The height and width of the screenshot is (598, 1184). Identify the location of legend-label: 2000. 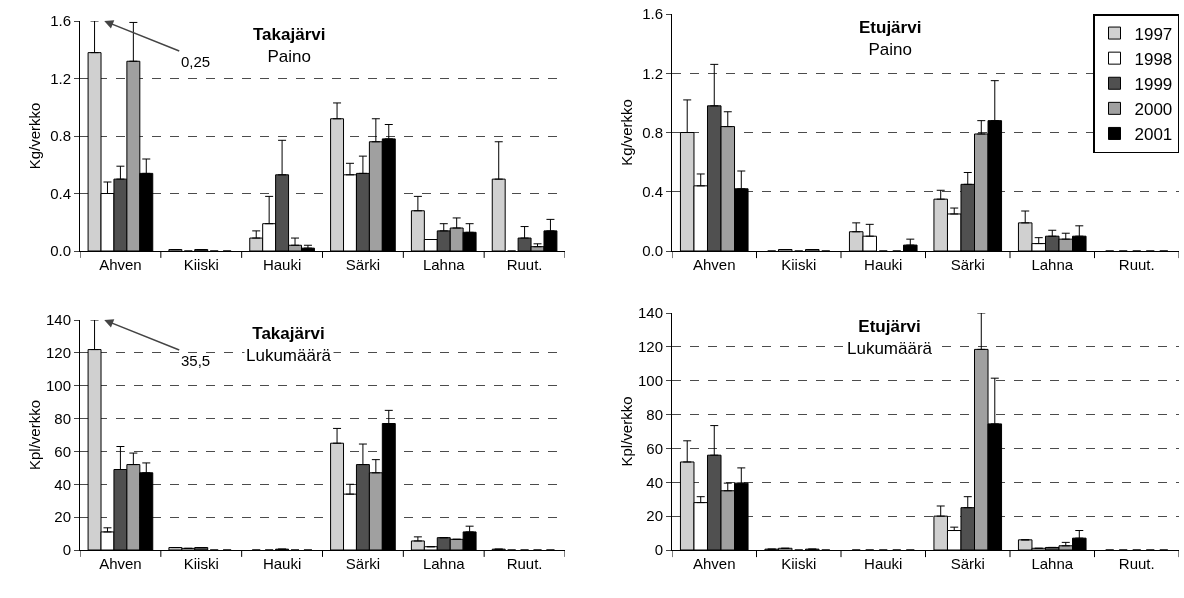
(1153, 109).